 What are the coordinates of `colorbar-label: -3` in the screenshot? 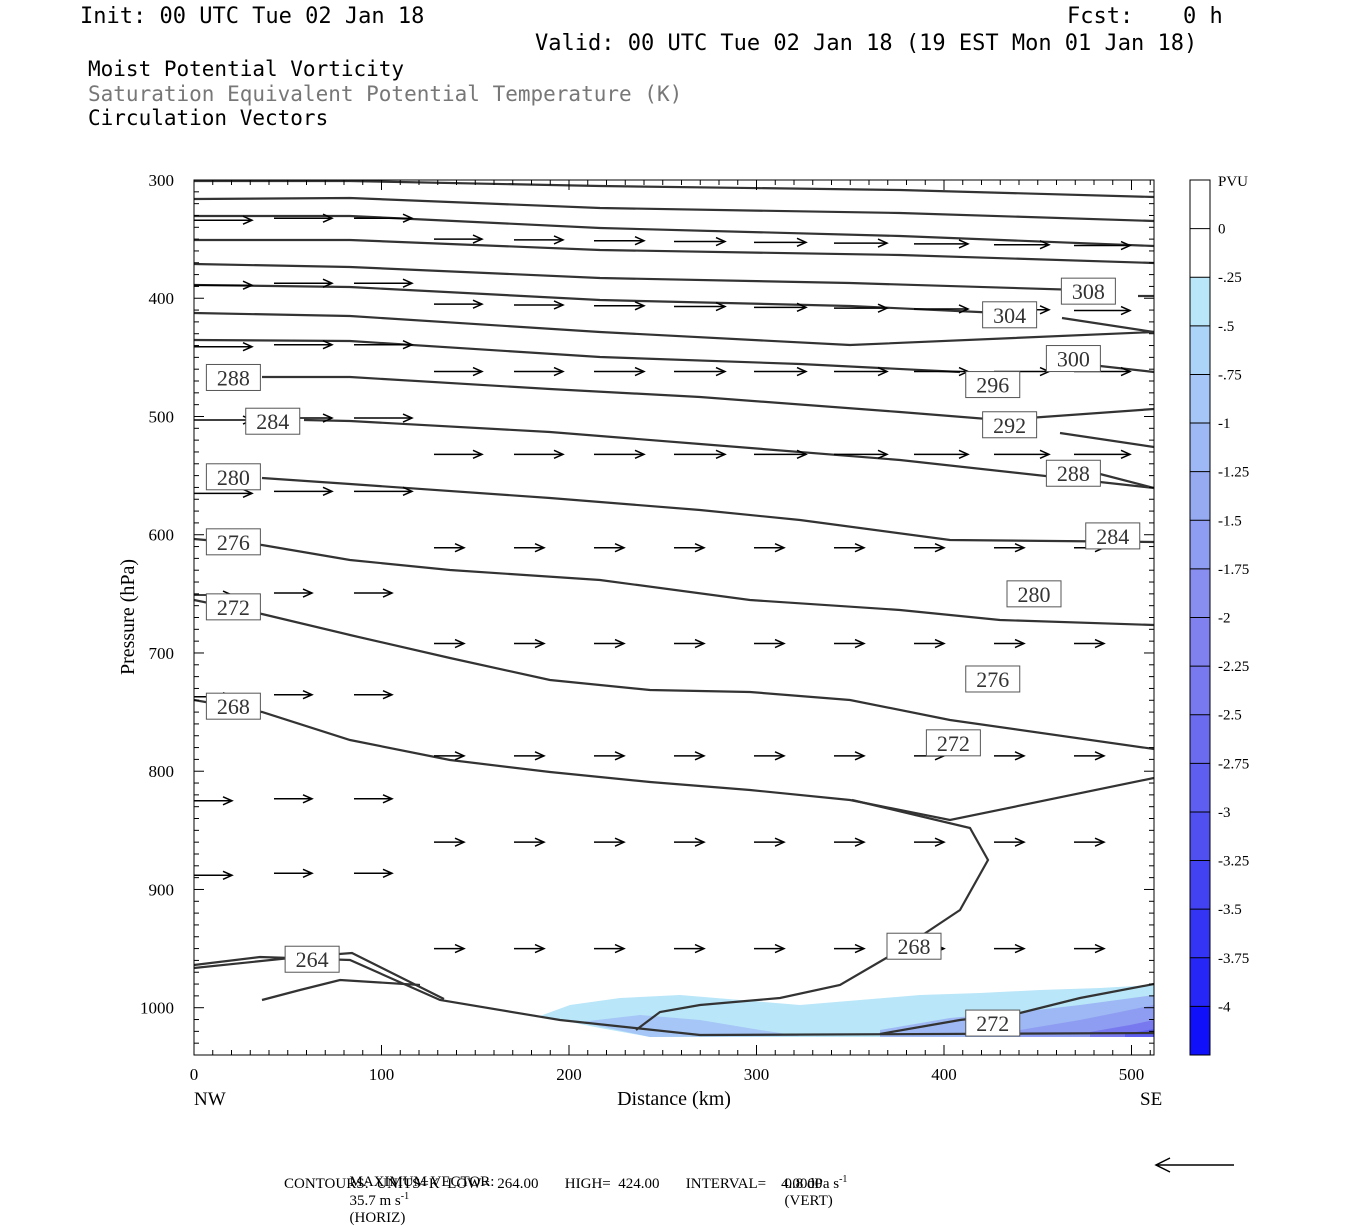 It's located at (1224, 813).